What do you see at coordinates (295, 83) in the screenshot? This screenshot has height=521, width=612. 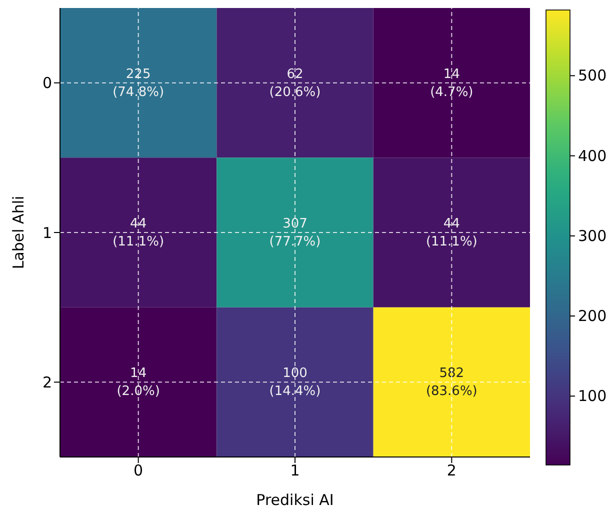 I see `data-label: 62 (20.6%)` at bounding box center [295, 83].